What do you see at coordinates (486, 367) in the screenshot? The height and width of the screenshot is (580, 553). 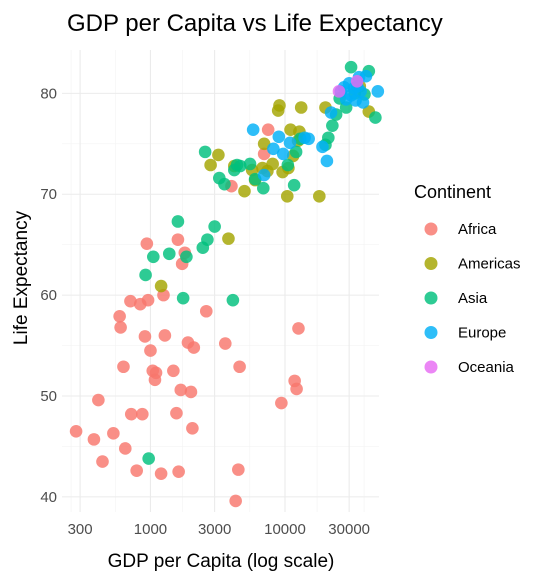 I see `legend-label: Oceania` at bounding box center [486, 367].